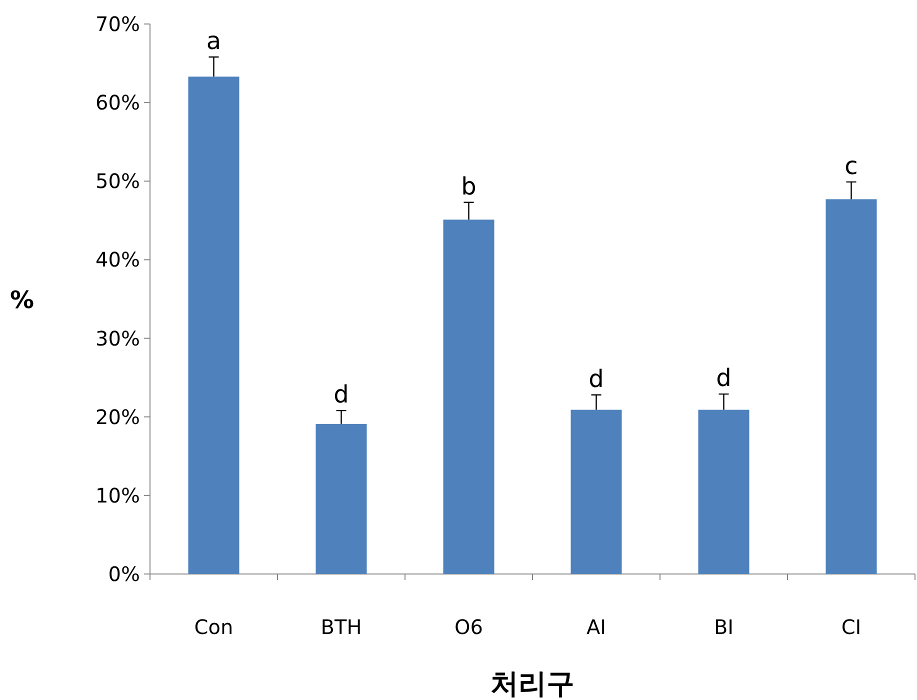 The image size is (917, 700). What do you see at coordinates (532, 683) in the screenshot?
I see `x-axis-title: 처리구` at bounding box center [532, 683].